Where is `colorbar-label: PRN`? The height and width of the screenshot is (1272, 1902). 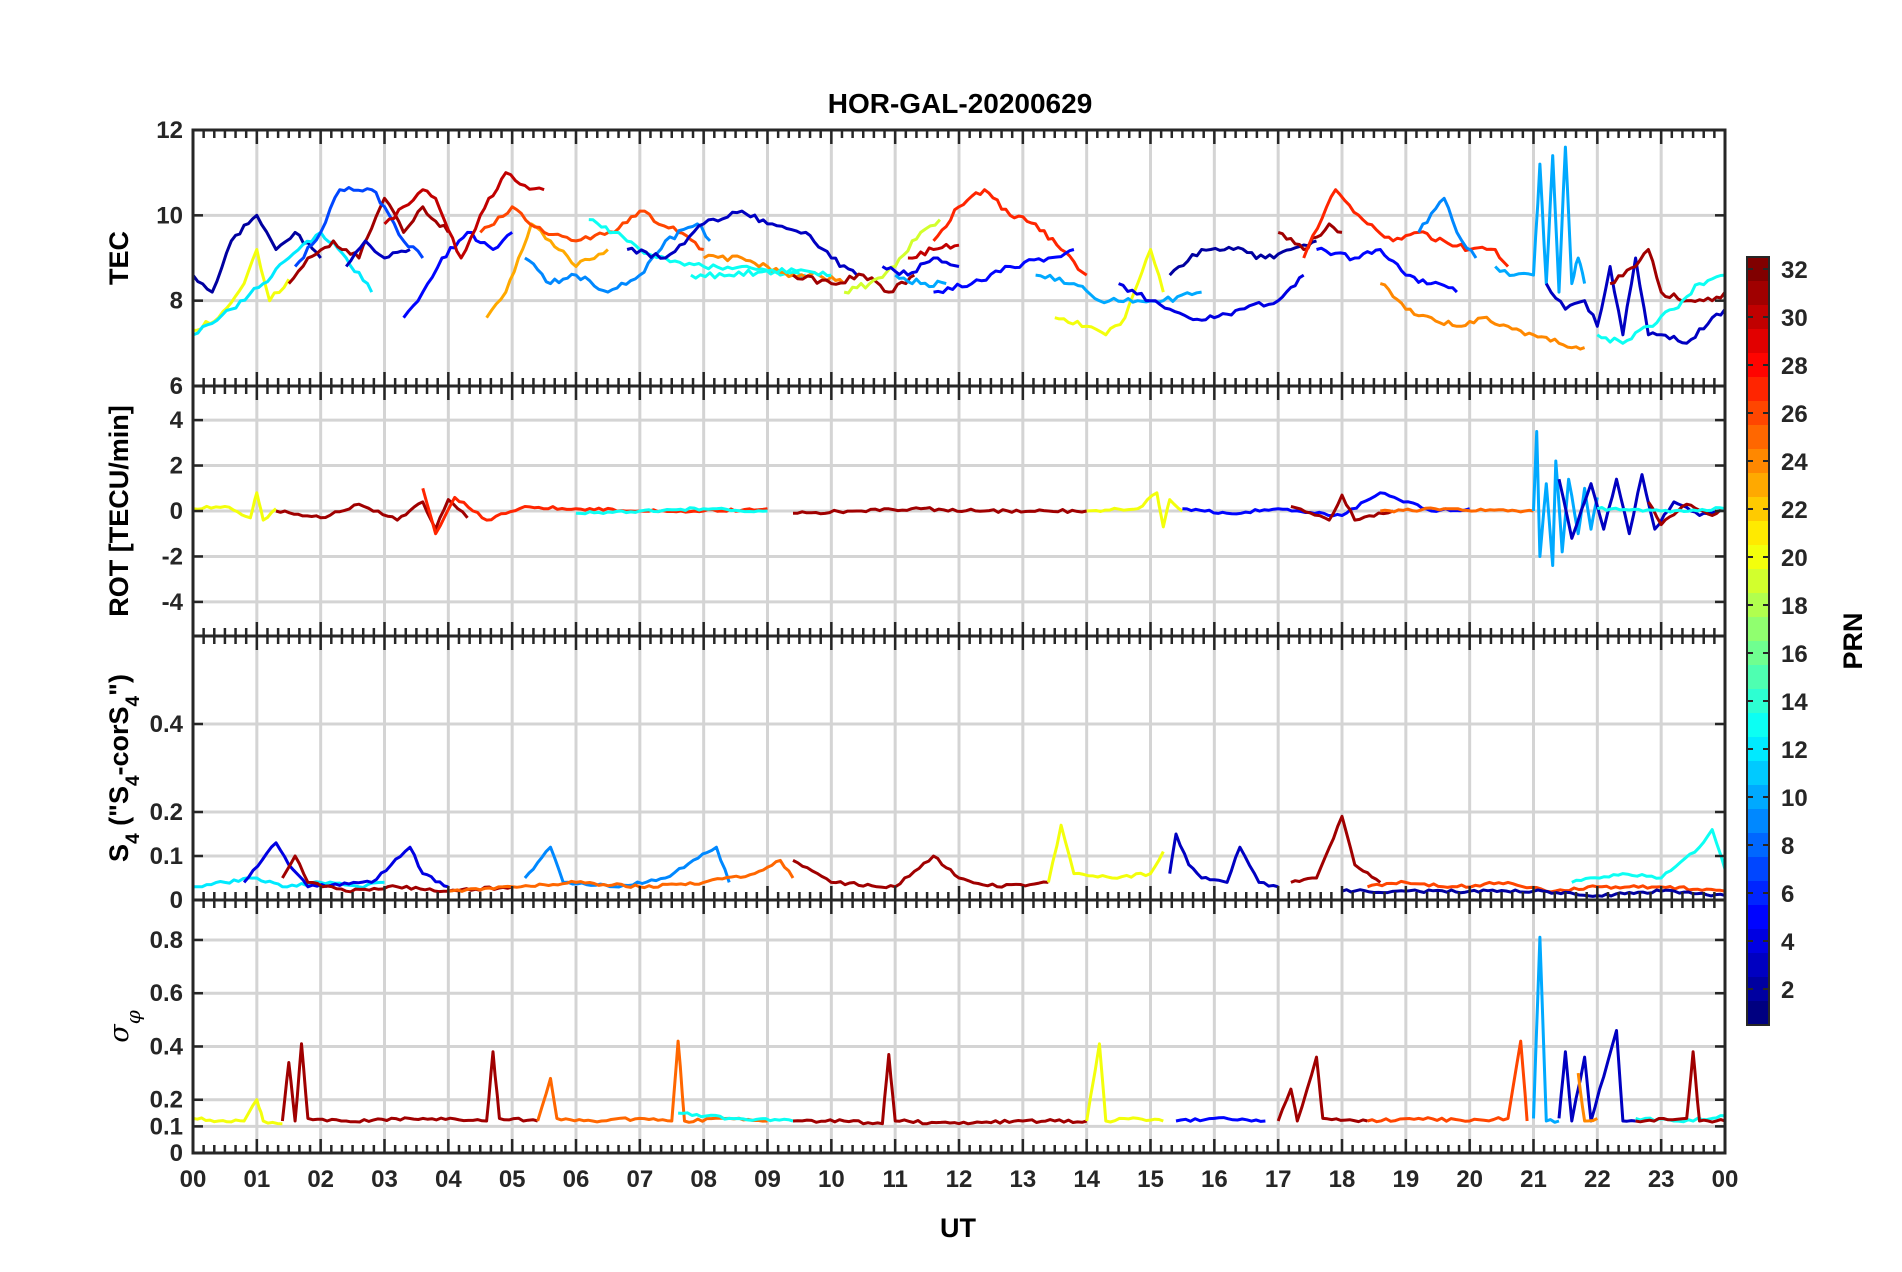 colorbar-label: PRN is located at coordinates (1853, 640).